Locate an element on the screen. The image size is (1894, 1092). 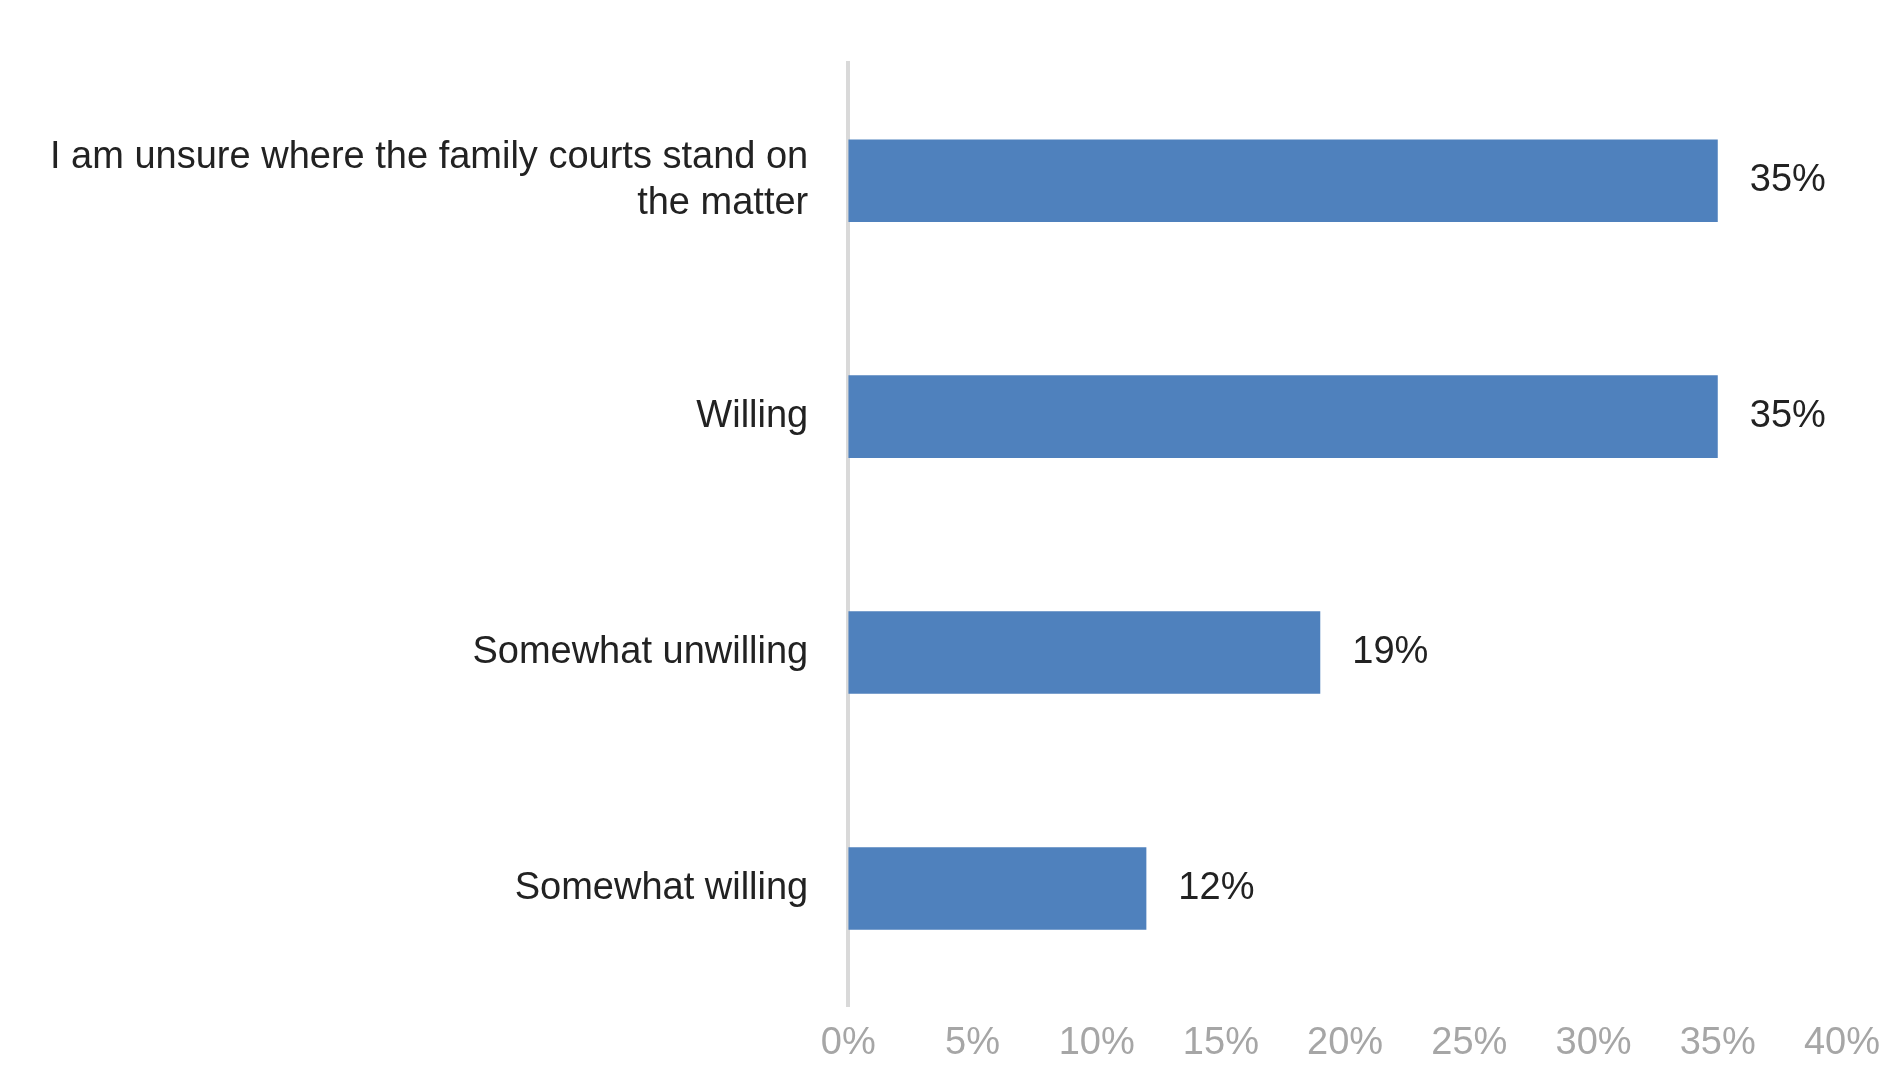
x-tick-label: 5% is located at coordinates (972, 1040).